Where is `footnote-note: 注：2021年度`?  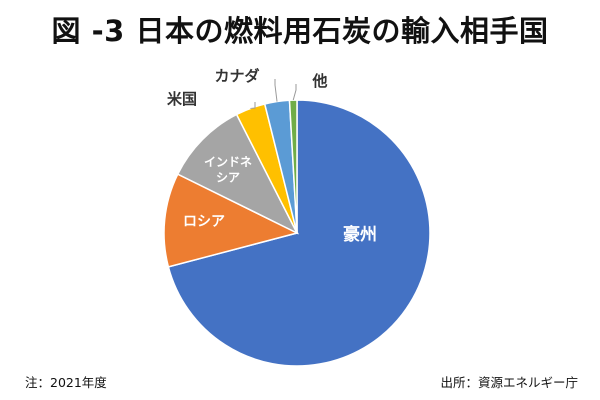
footnote-note: 注：2021年度 is located at coordinates (66, 382).